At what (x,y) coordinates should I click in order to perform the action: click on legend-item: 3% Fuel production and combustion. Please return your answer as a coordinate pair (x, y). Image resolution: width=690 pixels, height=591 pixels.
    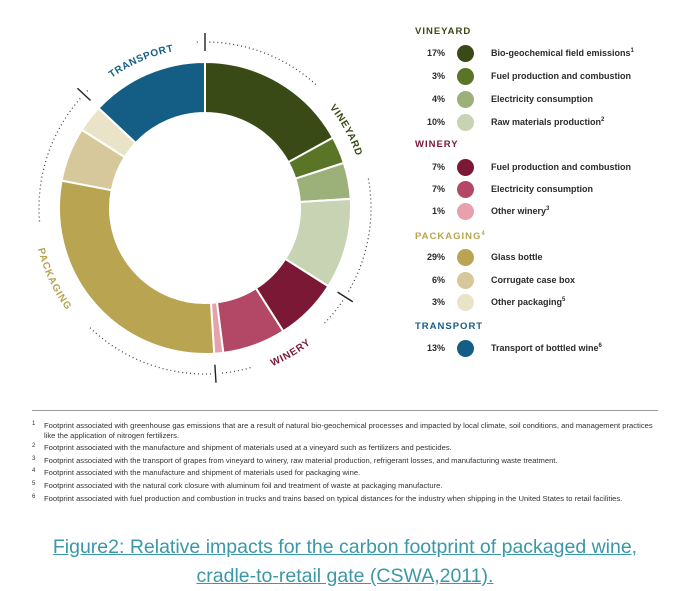
    Looking at the image, I should click on (550, 77).